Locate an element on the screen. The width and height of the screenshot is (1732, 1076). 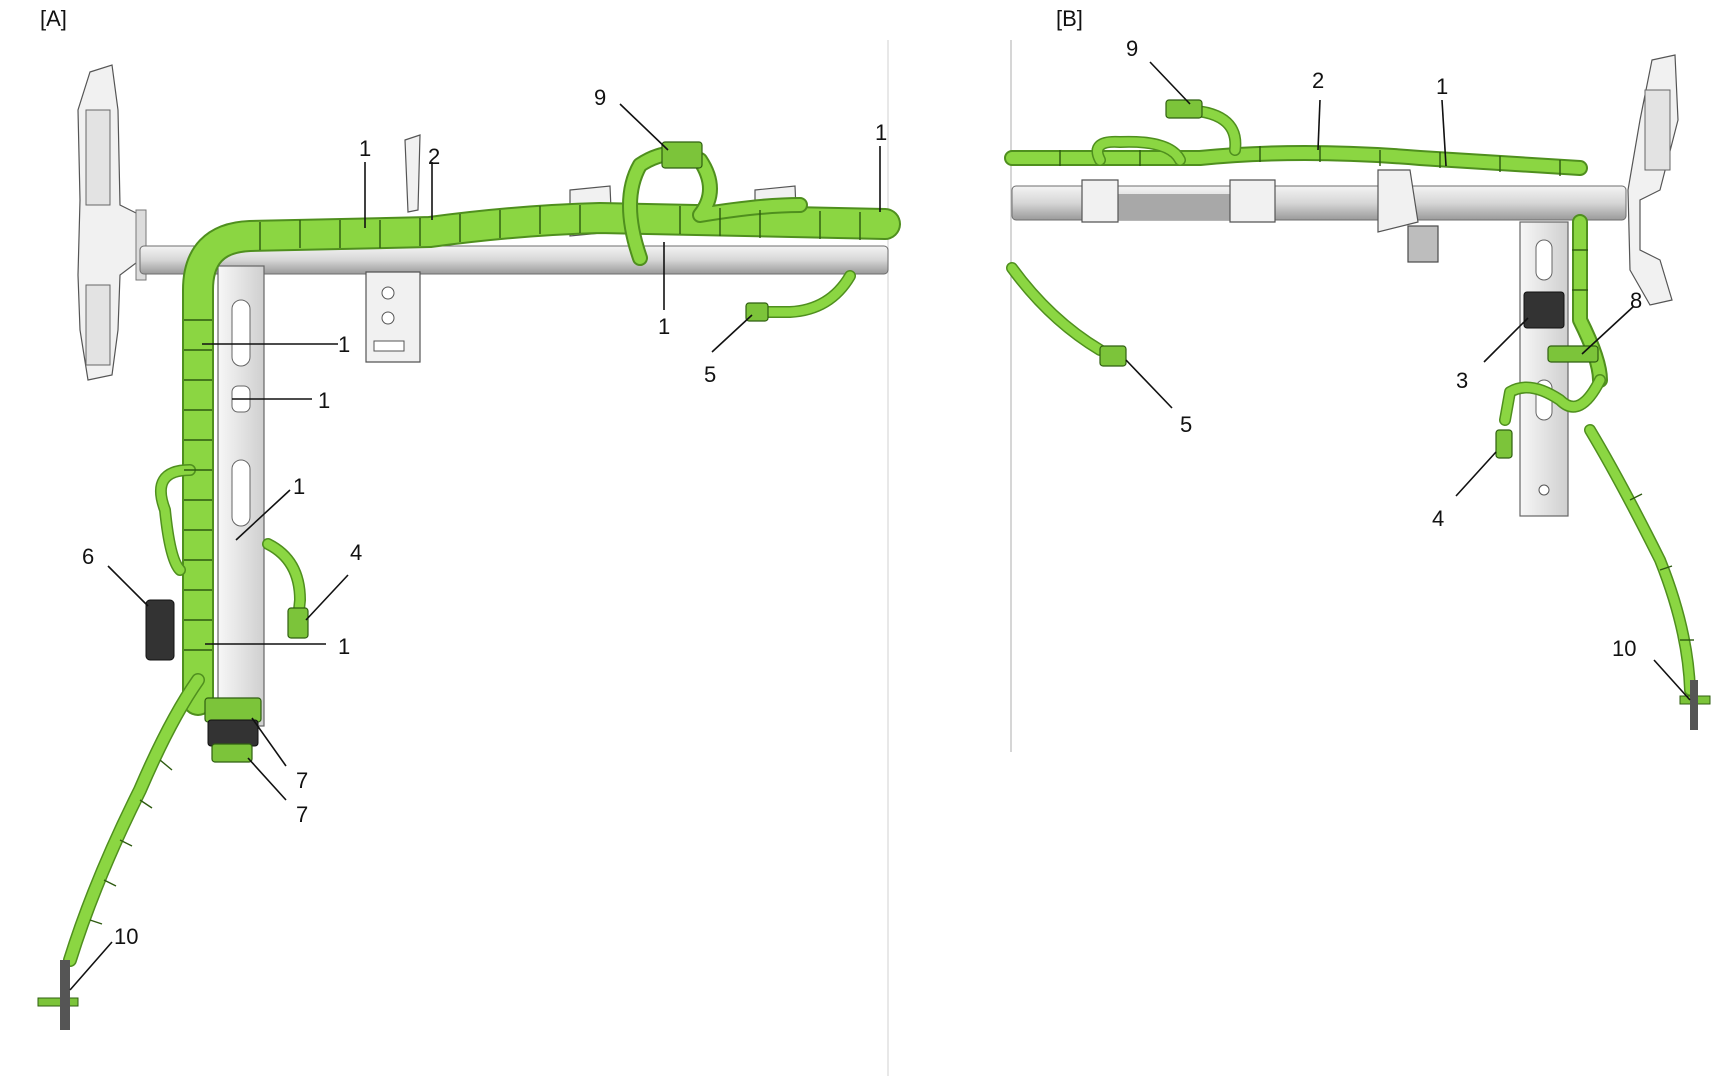
callout-a-1-top: 1 is located at coordinates (365, 148).